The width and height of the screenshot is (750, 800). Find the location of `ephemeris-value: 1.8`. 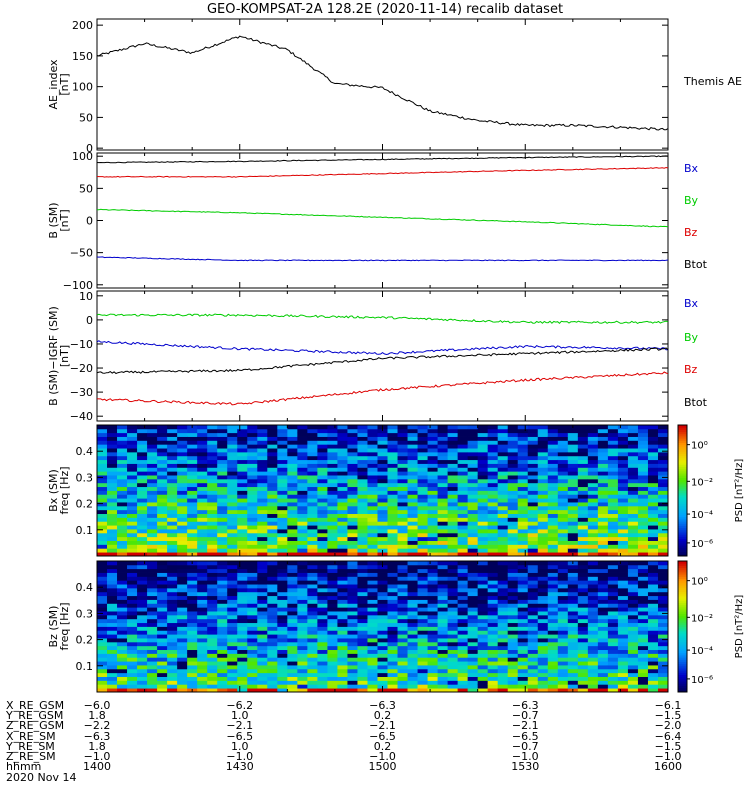

ephemeris-value: 1.8 is located at coordinates (97, 746).